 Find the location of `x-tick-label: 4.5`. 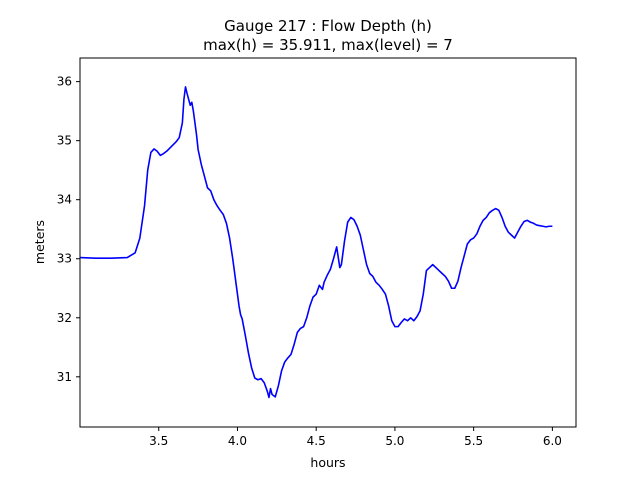

x-tick-label: 4.5 is located at coordinates (316, 441).